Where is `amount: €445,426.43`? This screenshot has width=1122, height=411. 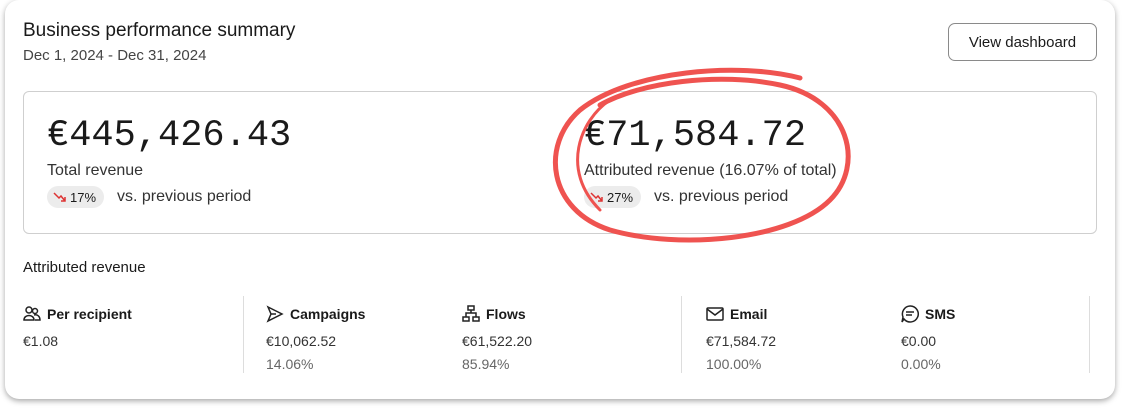
amount: €445,426.43 is located at coordinates (169, 136).